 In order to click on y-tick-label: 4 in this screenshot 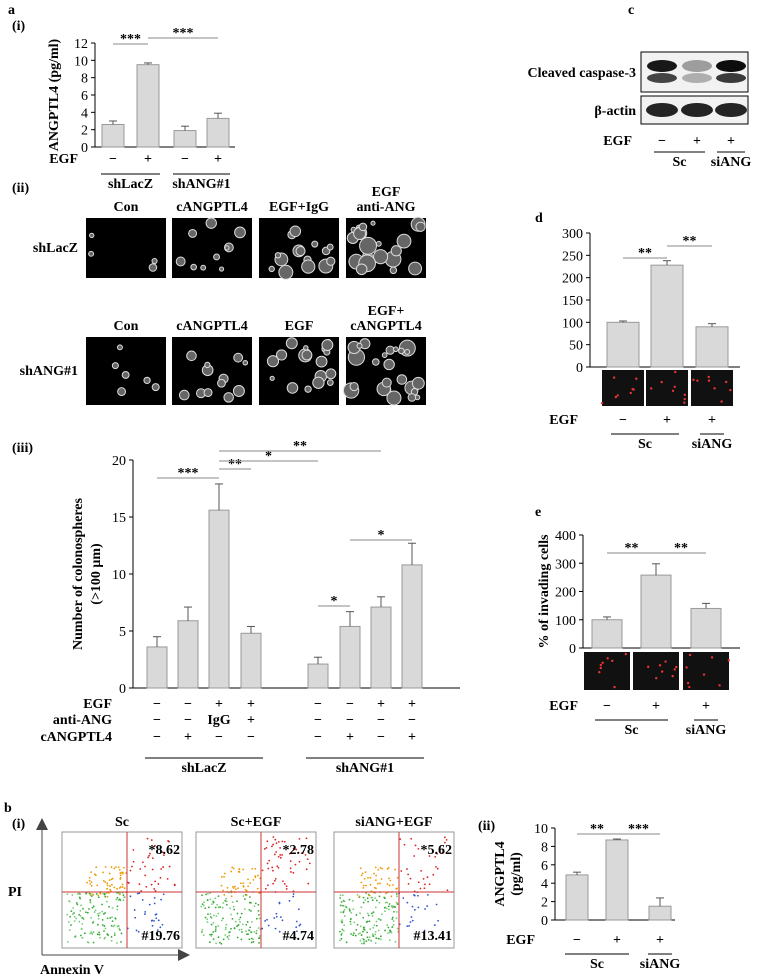, I will do `click(84, 113)`.